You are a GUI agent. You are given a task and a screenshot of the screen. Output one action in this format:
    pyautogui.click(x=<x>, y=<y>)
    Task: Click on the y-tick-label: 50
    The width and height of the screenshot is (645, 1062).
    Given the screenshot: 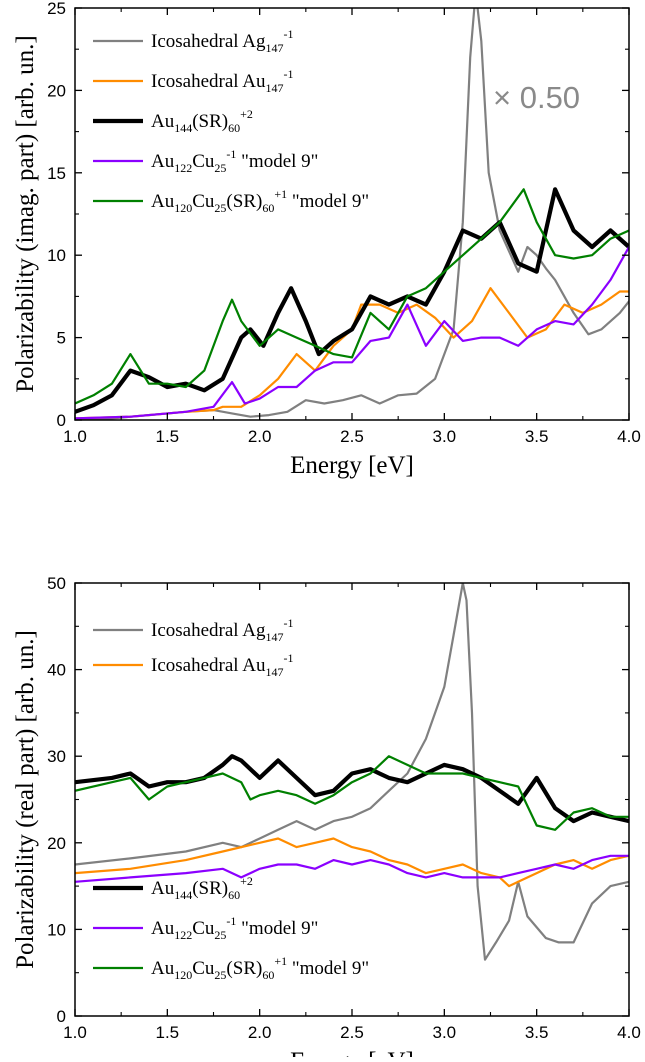 What is the action you would take?
    pyautogui.click(x=56, y=583)
    